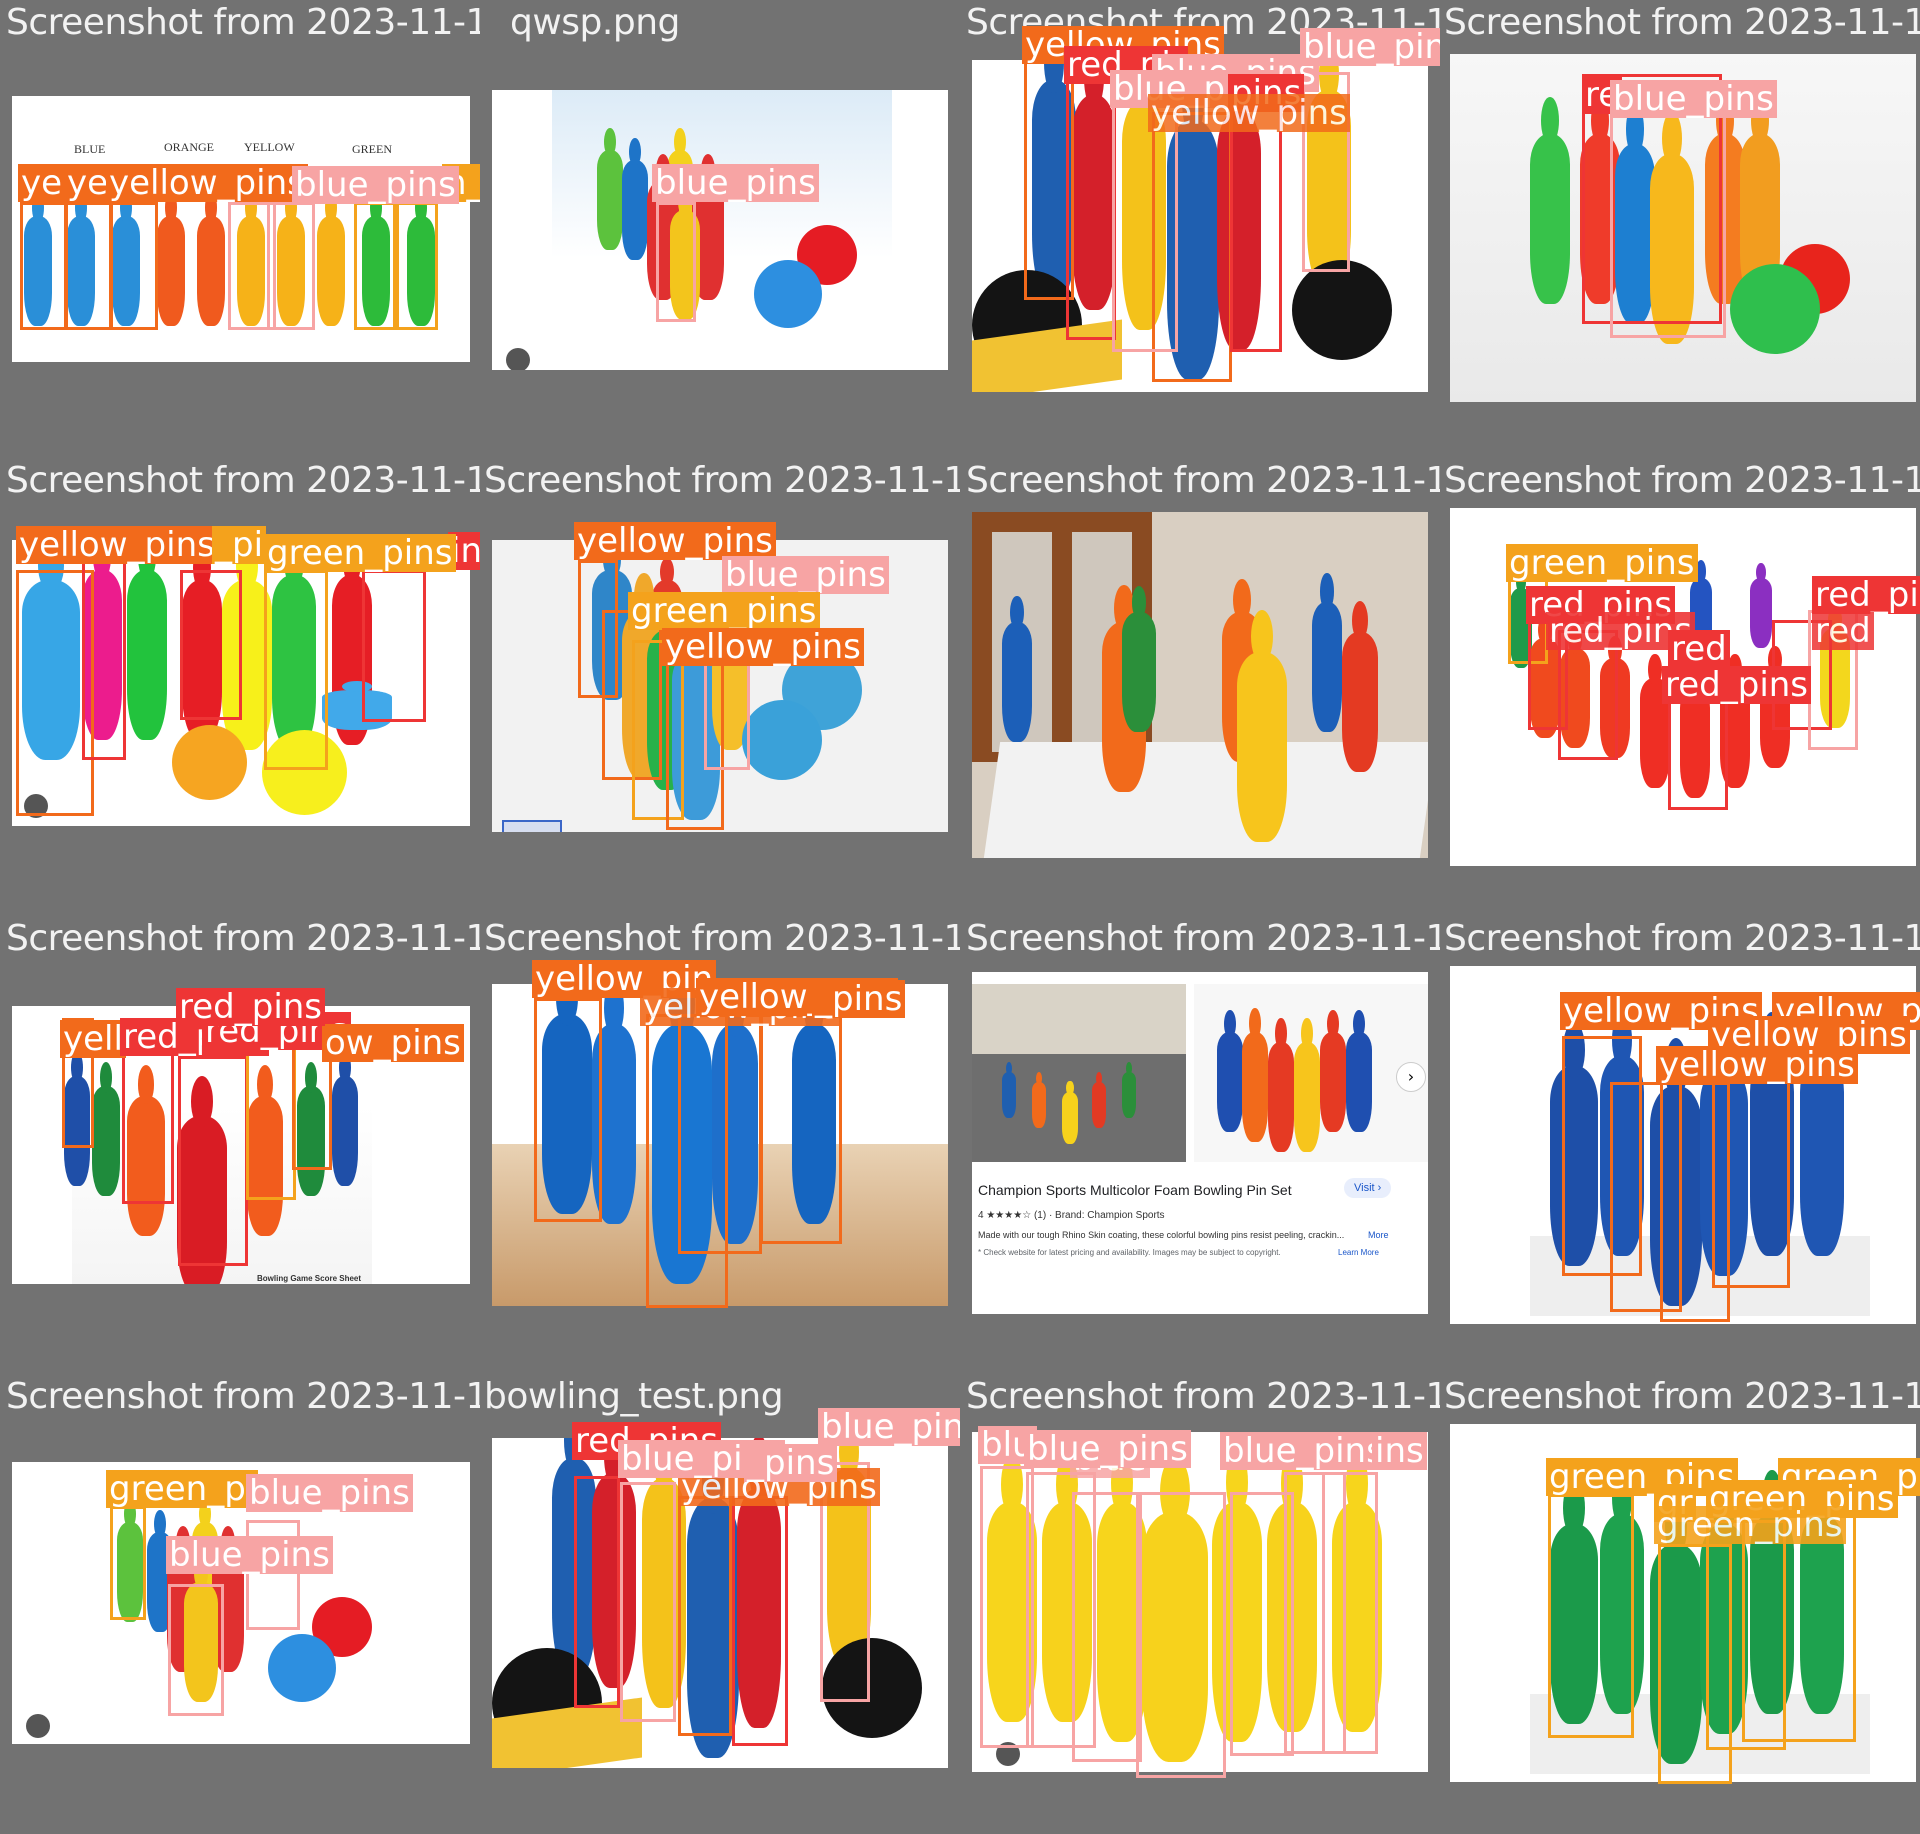 Image resolution: width=1920 pixels, height=1834 pixels. What do you see at coordinates (209, 762) in the screenshot?
I see `orange-ball` at bounding box center [209, 762].